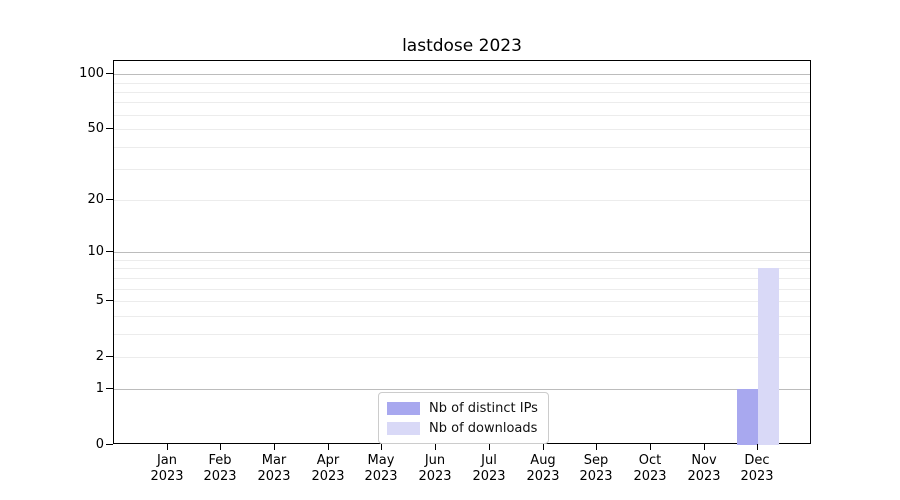 This screenshot has height=500, width=900. What do you see at coordinates (489, 468) in the screenshot?
I see `x-axis-tick-label: Jul 2023` at bounding box center [489, 468].